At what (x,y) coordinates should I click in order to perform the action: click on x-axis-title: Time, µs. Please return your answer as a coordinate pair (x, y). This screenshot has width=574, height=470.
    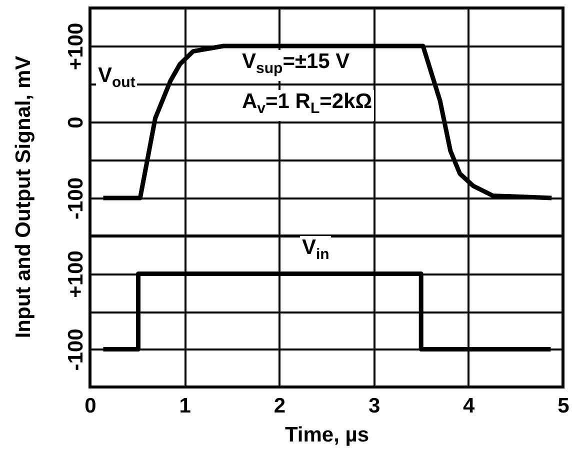
    Looking at the image, I should click on (327, 435).